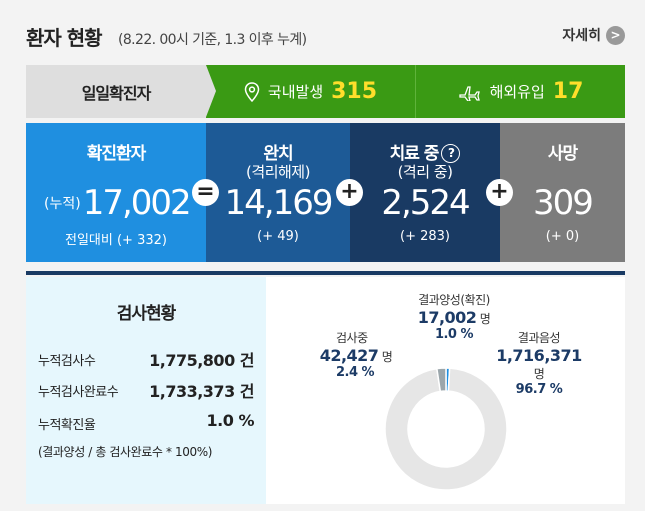 The width and height of the screenshot is (645, 511). Describe the element at coordinates (563, 203) in the screenshot. I see `deaths-value: 309` at that location.